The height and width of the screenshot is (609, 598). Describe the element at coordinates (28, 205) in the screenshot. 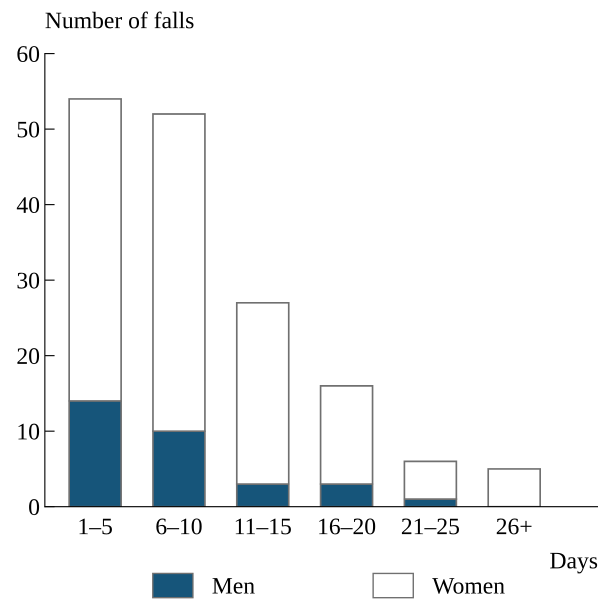

I see `y-tick-label: 40` at that location.